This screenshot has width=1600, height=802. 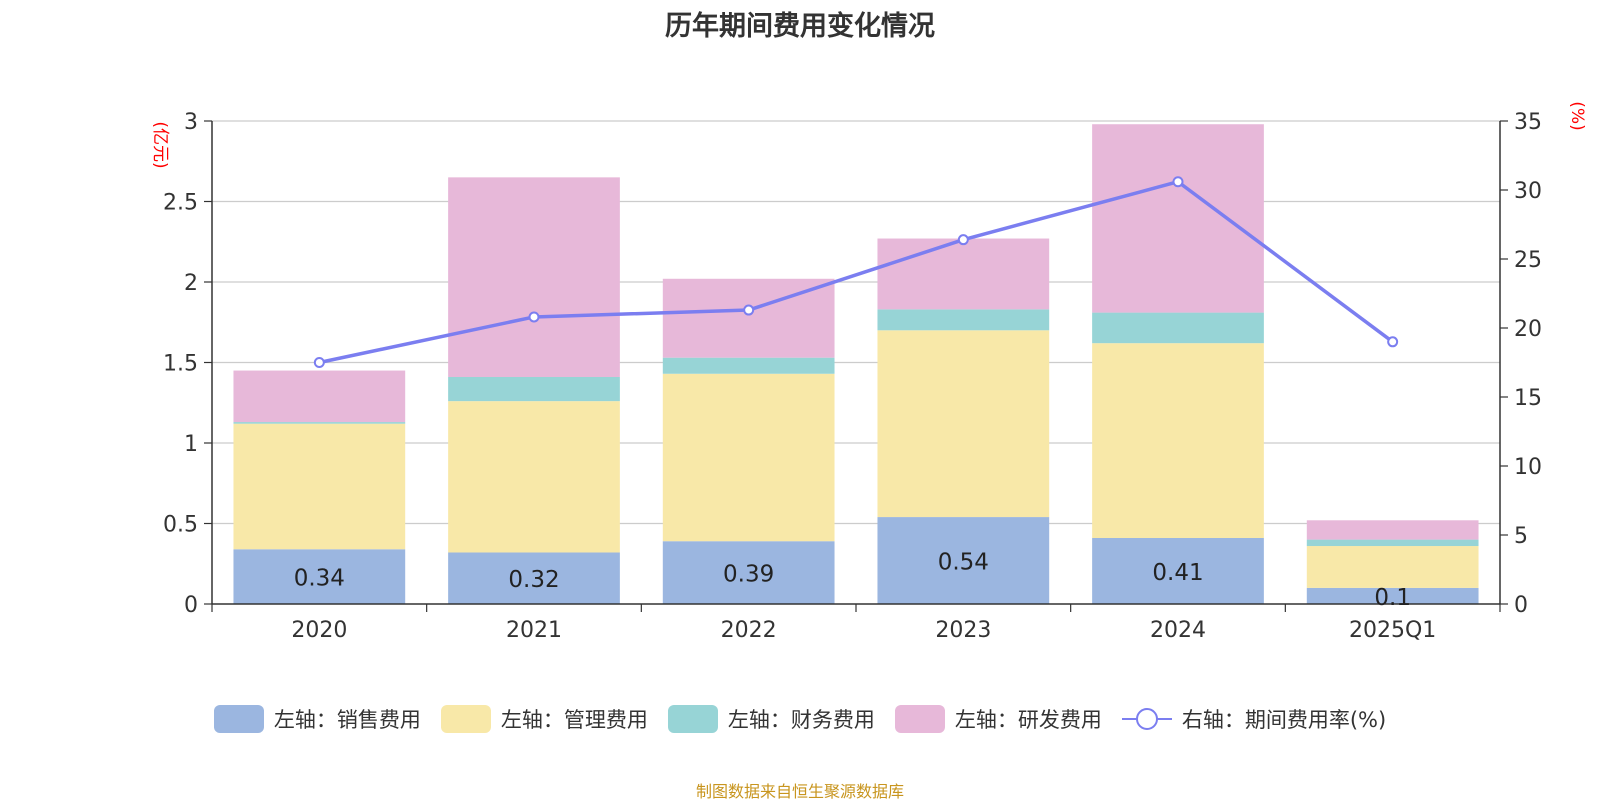 I want to click on x-axis-tick-label: 2021, so click(x=534, y=630).